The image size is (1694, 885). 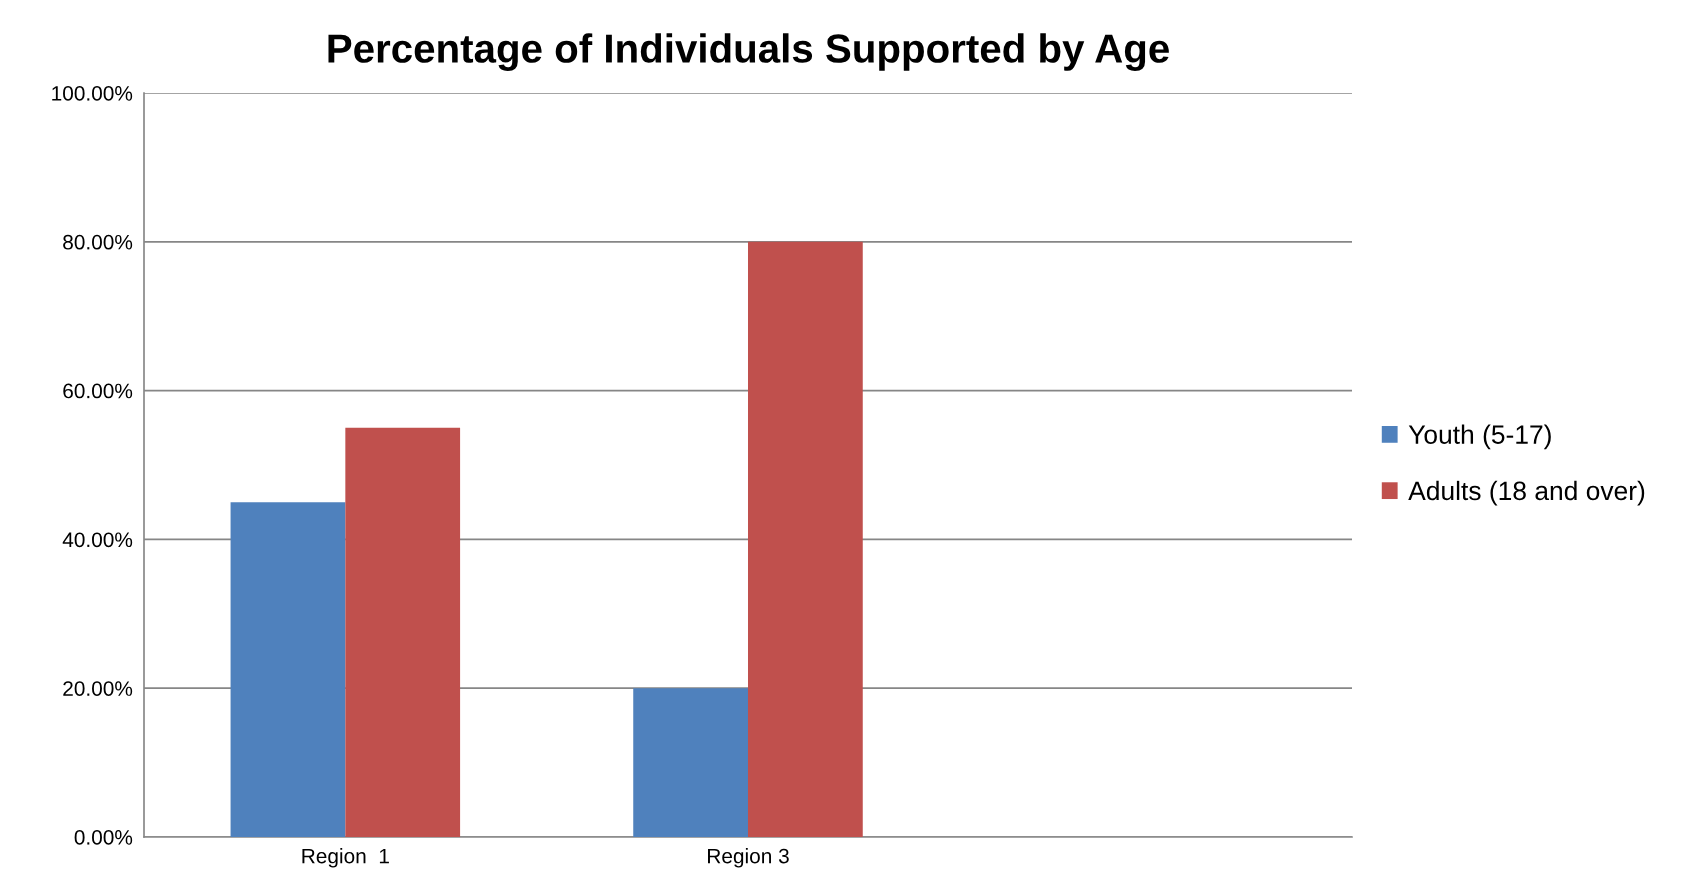 What do you see at coordinates (1479, 437) in the screenshot?
I see `legend-label: Youth (5-17)` at bounding box center [1479, 437].